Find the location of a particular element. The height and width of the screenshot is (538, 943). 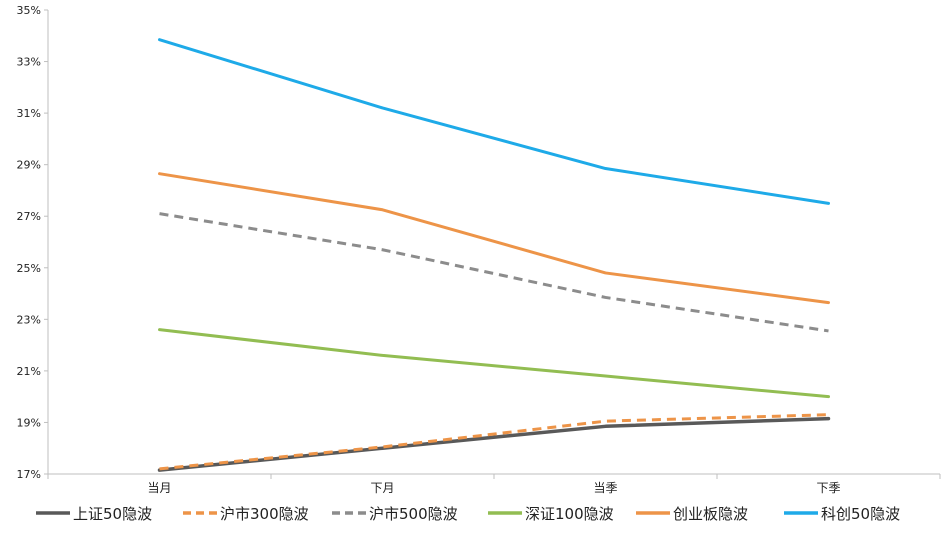

legend-label-1: 沪市300隐波 is located at coordinates (264, 514).